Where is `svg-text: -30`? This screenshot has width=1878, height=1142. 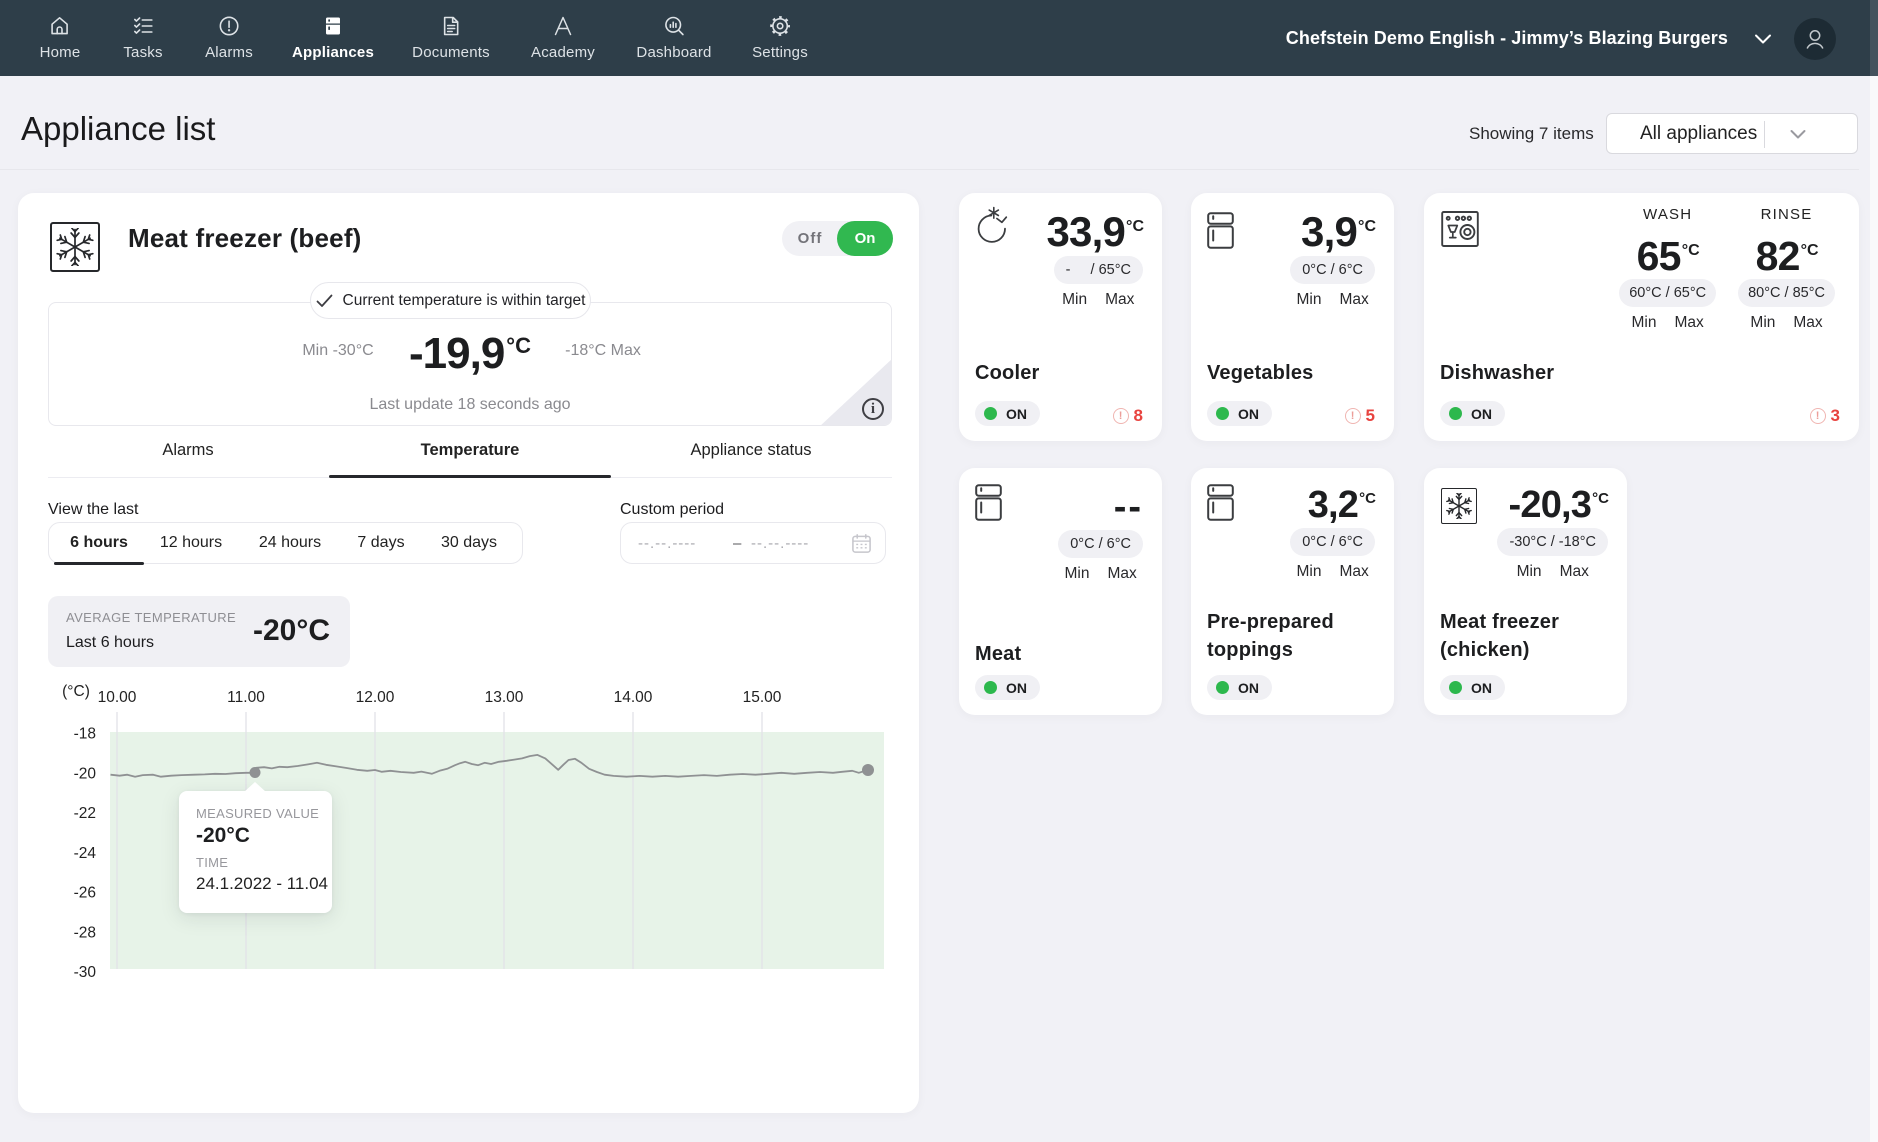 svg-text: -30 is located at coordinates (85, 972).